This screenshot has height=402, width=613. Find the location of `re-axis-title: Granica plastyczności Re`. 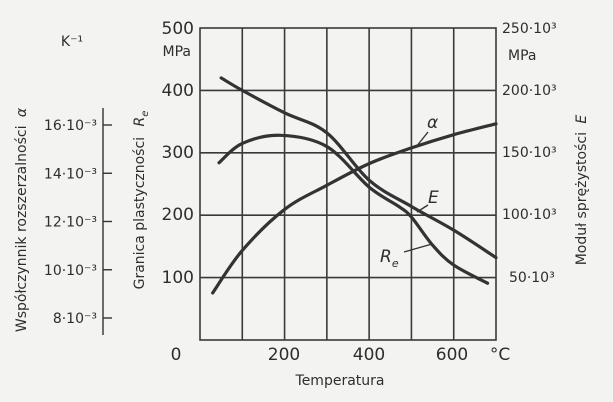

re-axis-title: Granica plastyczności Re is located at coordinates (141, 200).